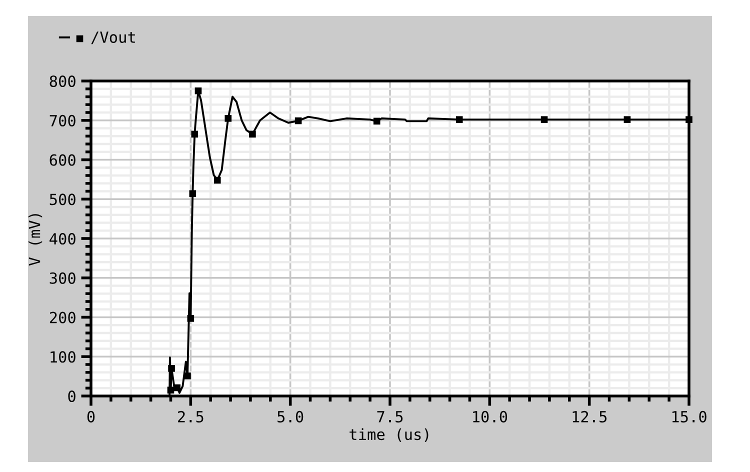 Image resolution: width=750 pixels, height=472 pixels. I want to click on y-tick-label: 500, so click(63, 200).